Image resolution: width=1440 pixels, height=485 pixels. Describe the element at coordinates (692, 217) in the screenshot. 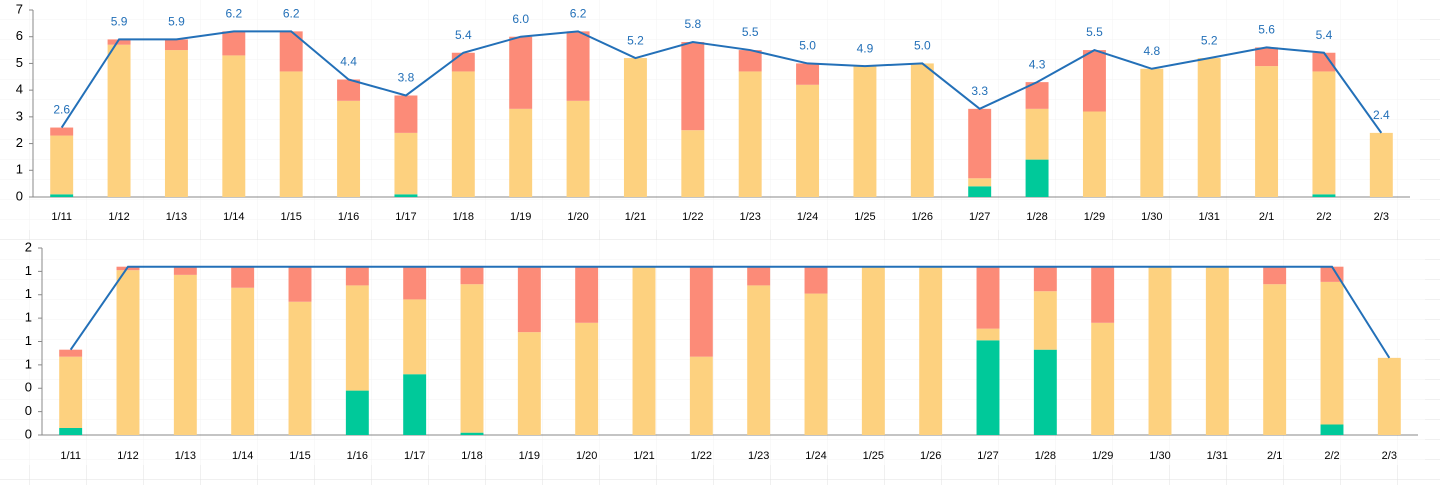

I see `x-tick-label: 1/22` at that location.